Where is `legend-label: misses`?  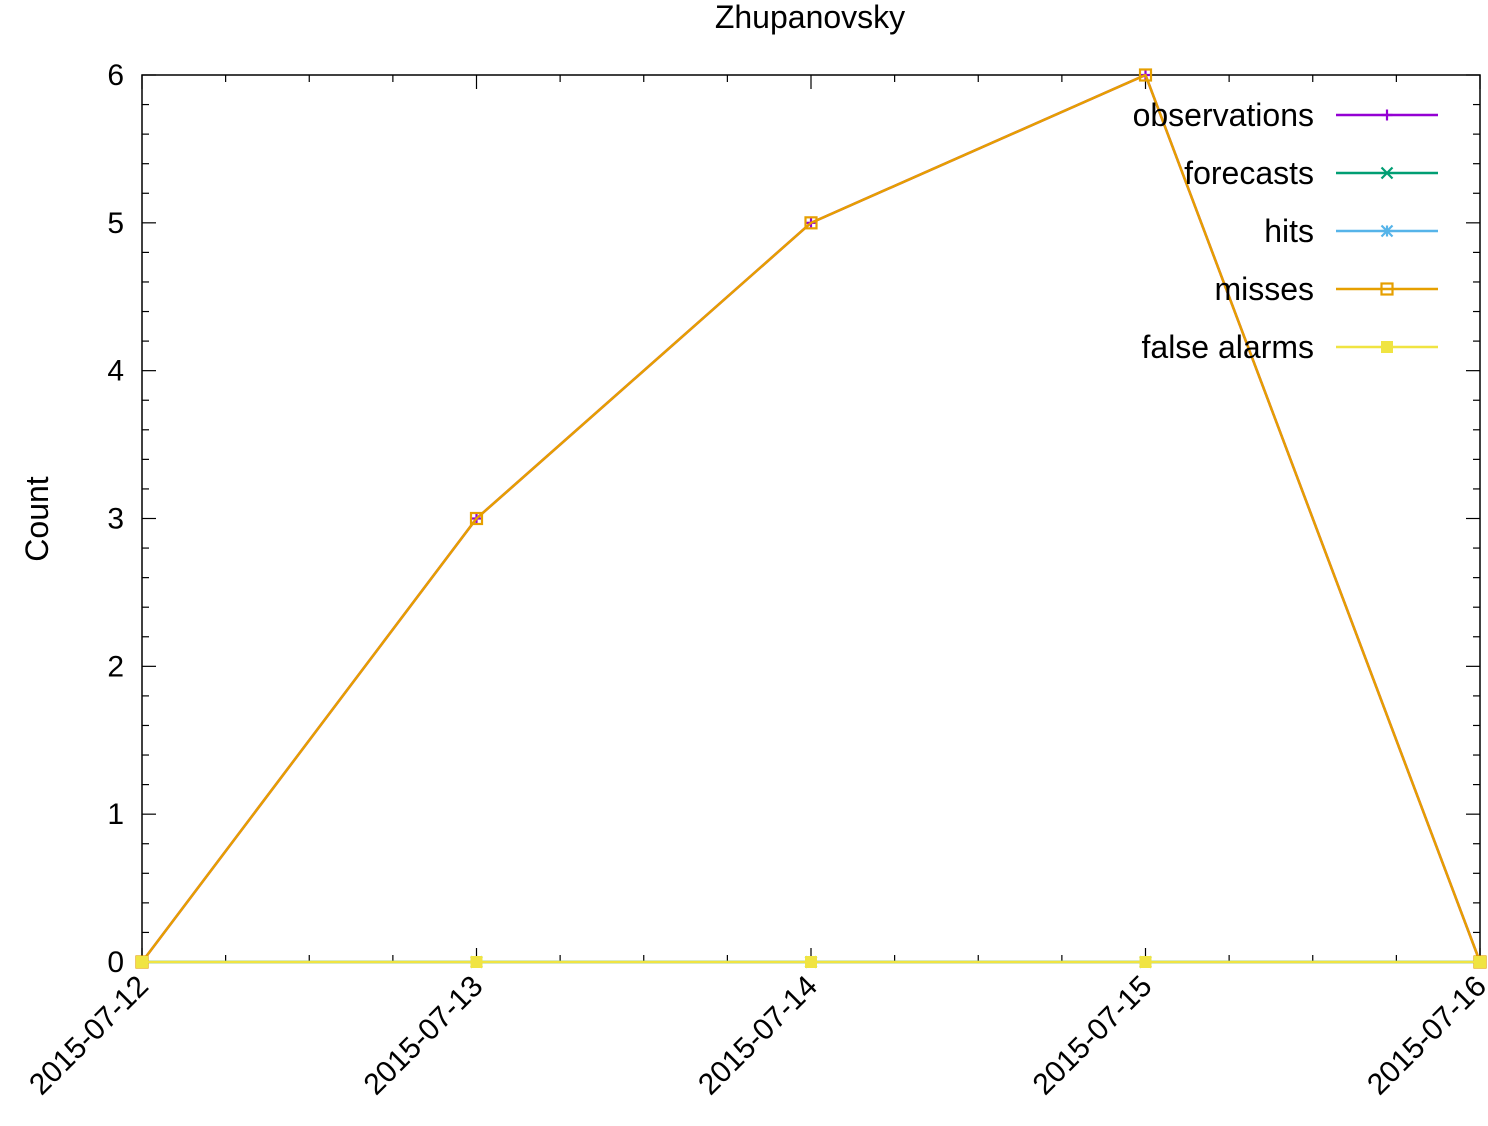 legend-label: misses is located at coordinates (1264, 289).